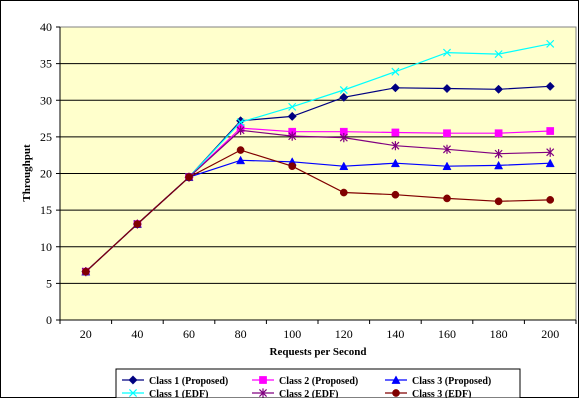 The height and width of the screenshot is (398, 579). Describe the element at coordinates (178, 393) in the screenshot. I see `legend-label: Class 1 (EDF)` at that location.